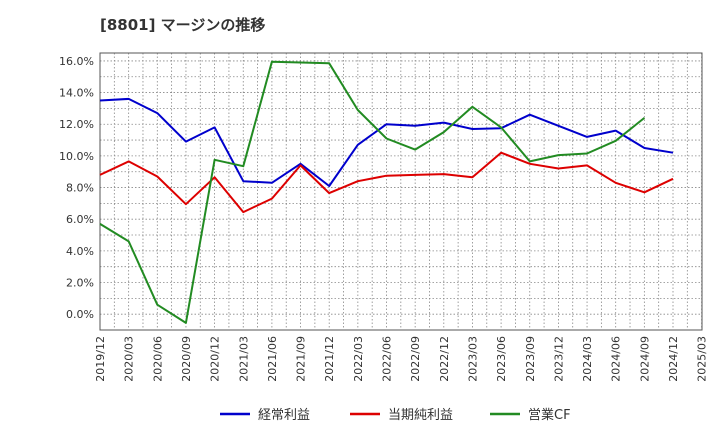  What do you see at coordinates (501, 359) in the screenshot?
I see `x-tick-label: 2023/06` at bounding box center [501, 359].